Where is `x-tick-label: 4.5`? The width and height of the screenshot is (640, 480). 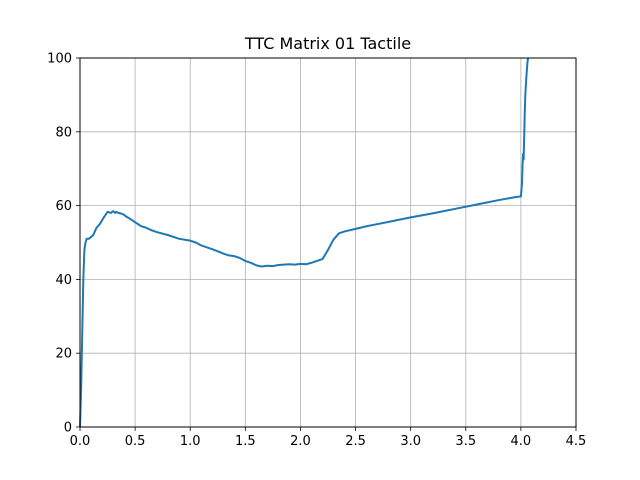 x-tick-label: 4.5 is located at coordinates (576, 441).